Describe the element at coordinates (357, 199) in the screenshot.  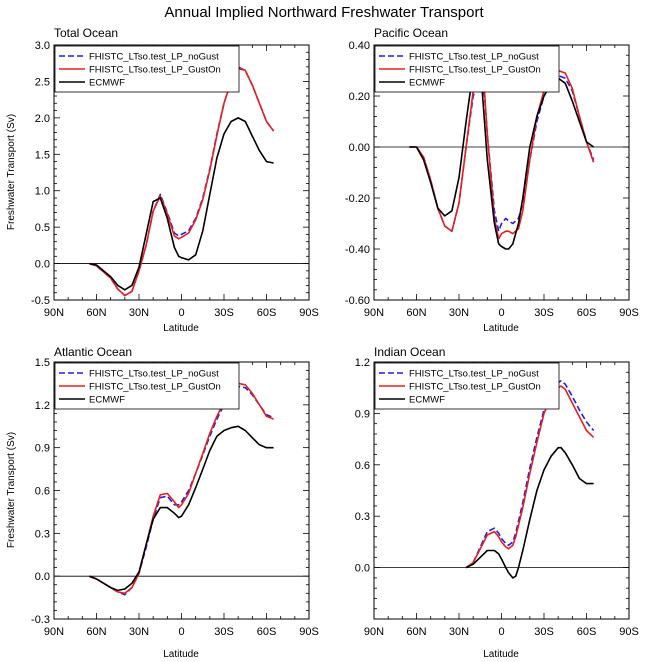
I see `y-tick-label: -0.20` at that location.